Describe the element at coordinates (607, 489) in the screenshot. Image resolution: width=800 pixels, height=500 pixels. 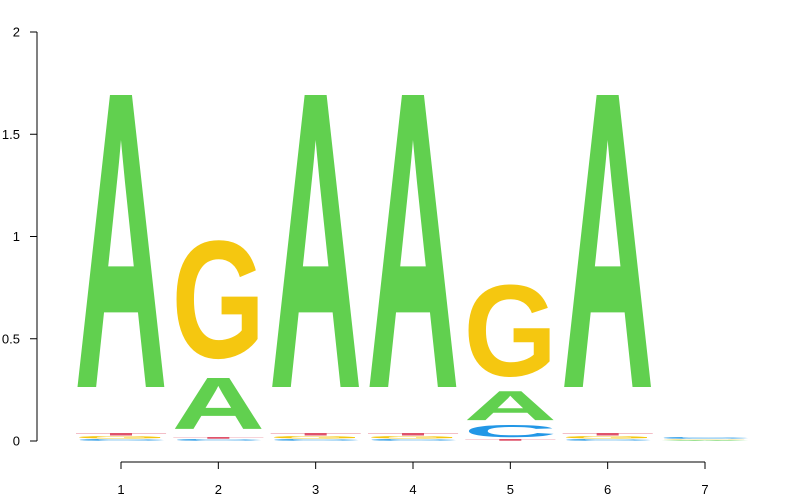
I see `x-tick-label: 6` at that location.